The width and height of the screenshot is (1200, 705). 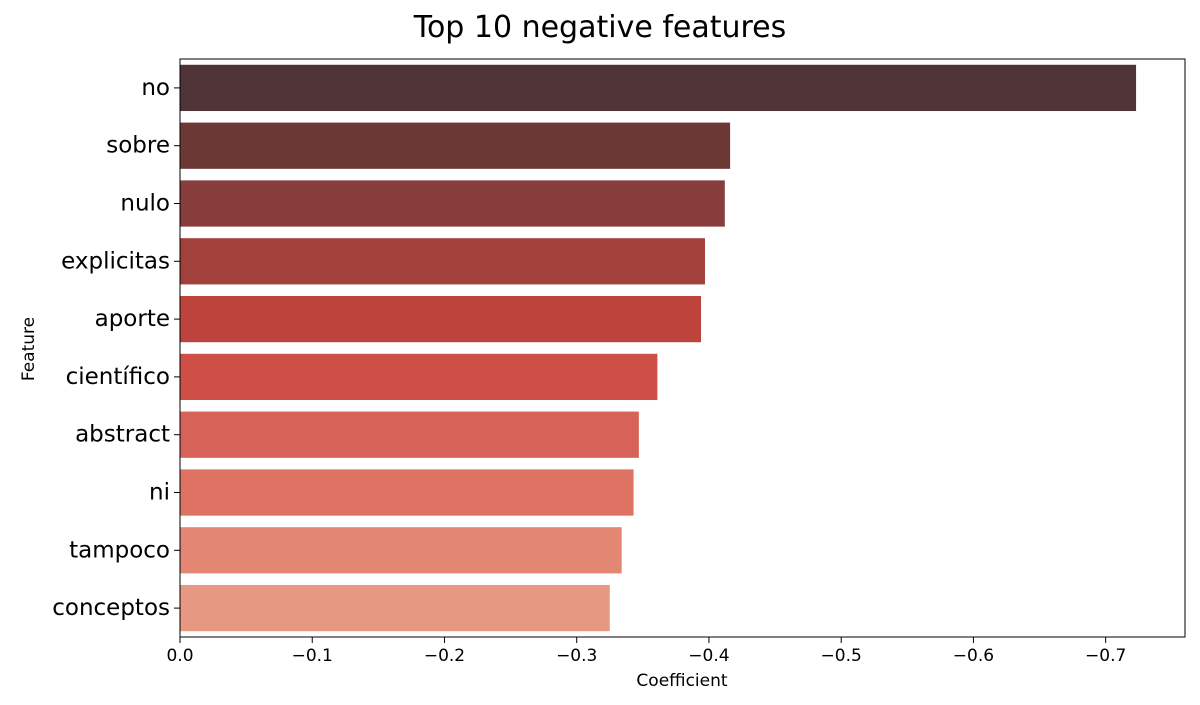 I want to click on x-tick-label: −0.5, so click(x=841, y=656).